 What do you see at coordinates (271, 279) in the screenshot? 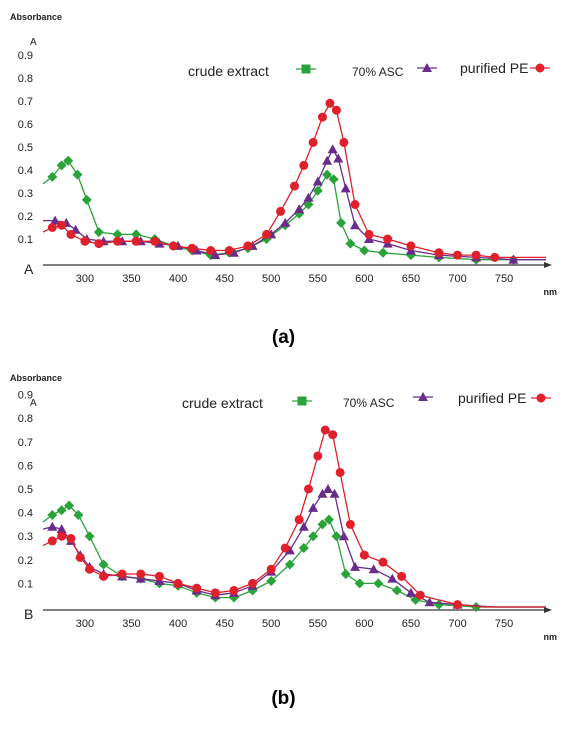
I see `chart-a-x-tick-label-4: 500` at bounding box center [271, 279].